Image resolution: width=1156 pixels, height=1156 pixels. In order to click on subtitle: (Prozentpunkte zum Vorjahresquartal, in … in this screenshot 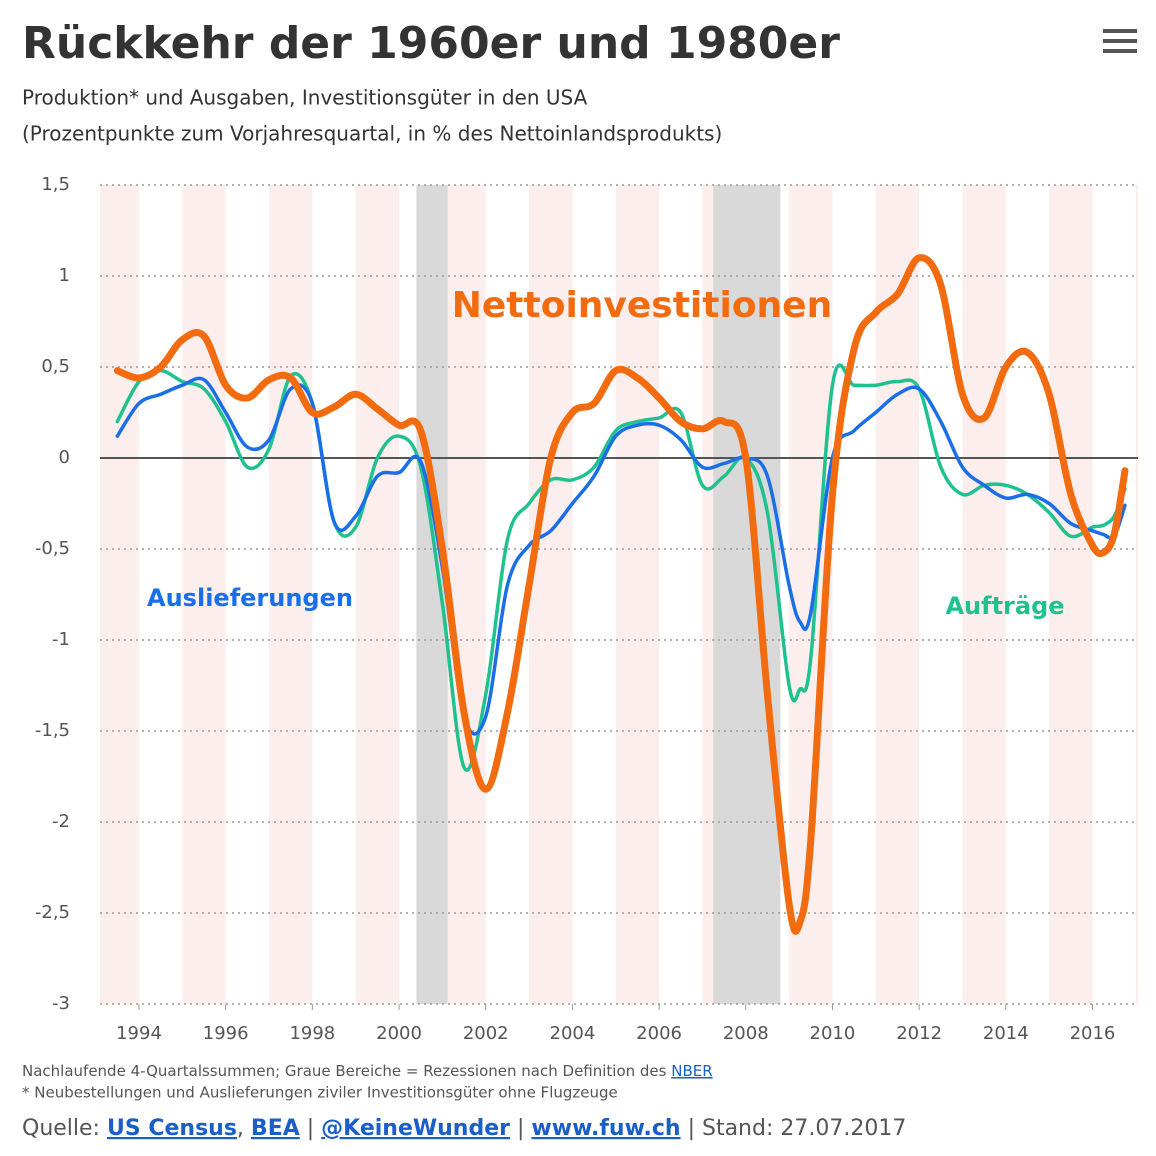, I will do `click(372, 134)`.